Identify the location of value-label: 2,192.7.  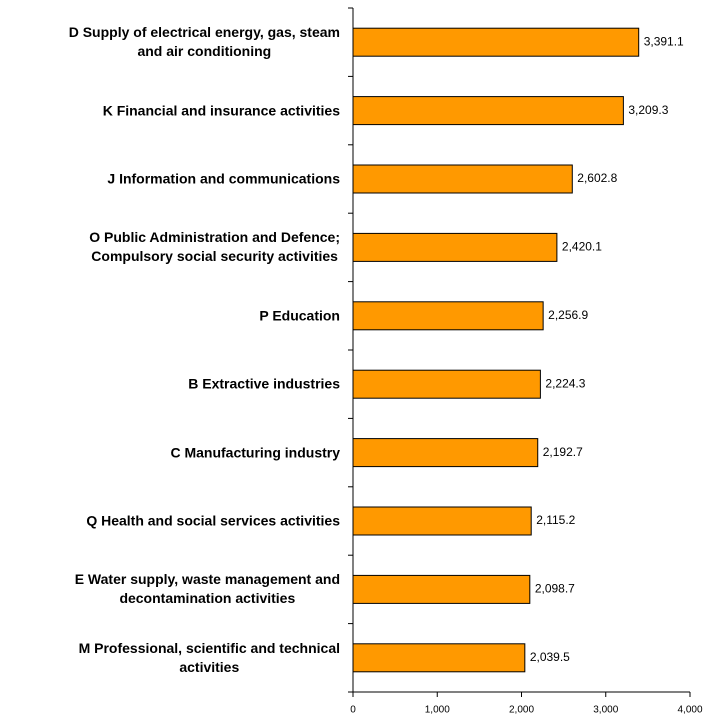
(563, 452).